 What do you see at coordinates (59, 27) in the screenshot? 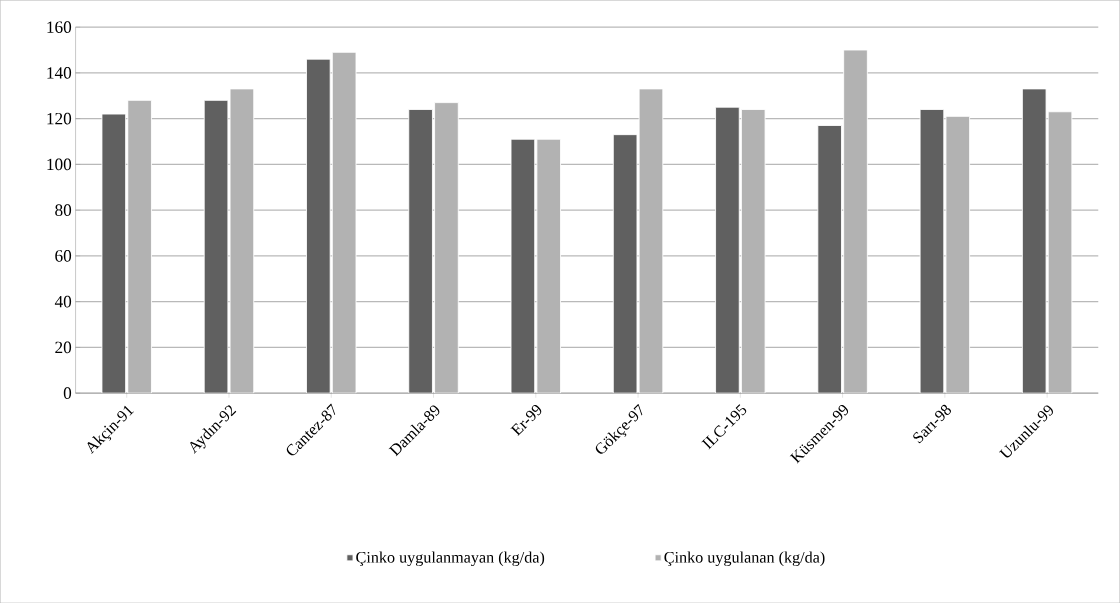
I see `y-tick-label: 160` at bounding box center [59, 27].